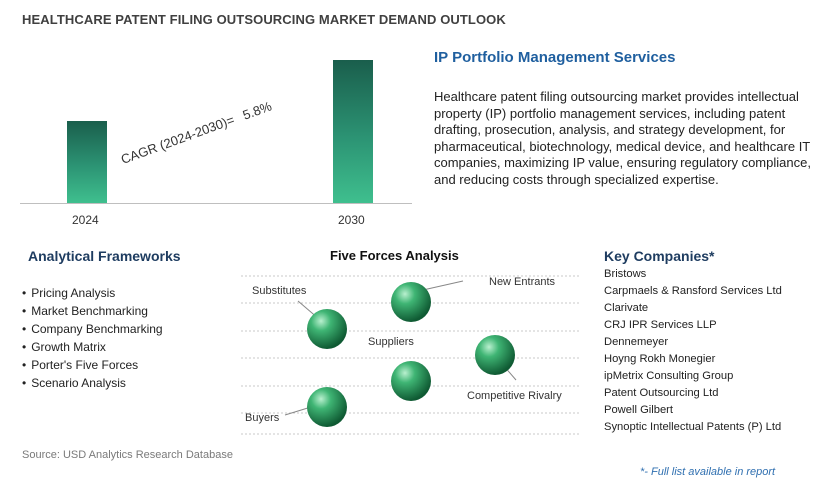  I want to click on label-buyers: Buyers, so click(262, 418).